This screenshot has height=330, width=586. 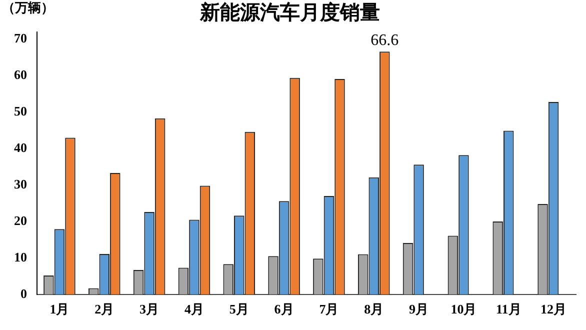 What do you see at coordinates (23, 293) in the screenshot?
I see `y-tick-label: 0` at bounding box center [23, 293].